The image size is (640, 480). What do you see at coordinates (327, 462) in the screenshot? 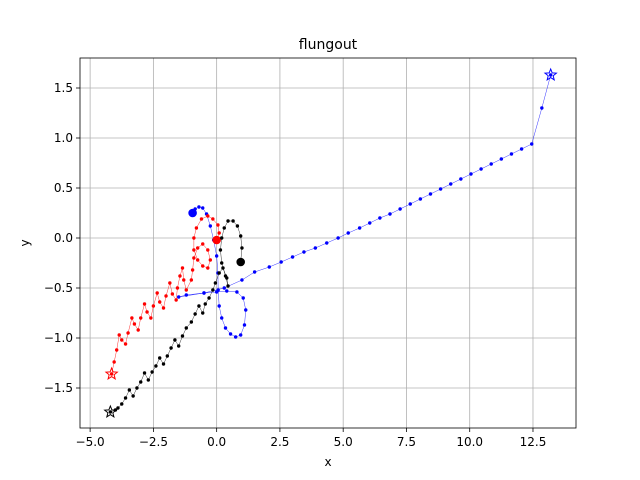
I see `x-axis-label: x` at bounding box center [327, 462].